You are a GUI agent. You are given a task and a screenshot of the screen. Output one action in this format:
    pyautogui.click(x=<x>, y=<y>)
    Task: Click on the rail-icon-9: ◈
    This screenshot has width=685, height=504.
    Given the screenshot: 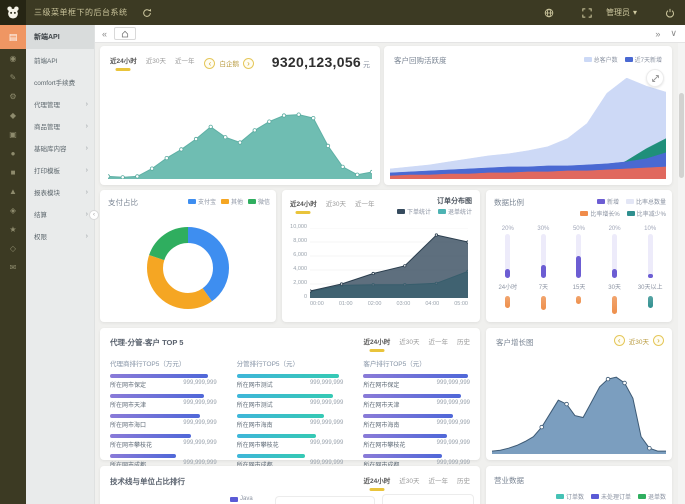 What is the action you would take?
    pyautogui.click(x=13, y=210)
    